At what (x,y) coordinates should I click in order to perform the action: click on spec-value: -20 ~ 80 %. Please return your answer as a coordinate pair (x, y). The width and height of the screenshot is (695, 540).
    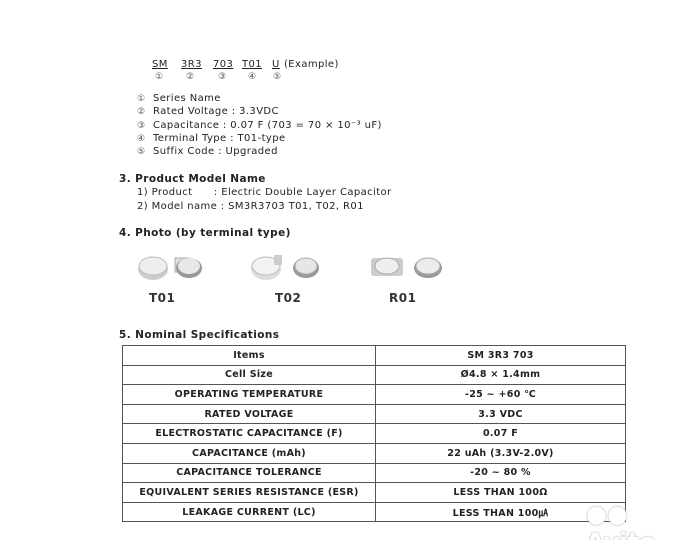
    Looking at the image, I should click on (500, 473).